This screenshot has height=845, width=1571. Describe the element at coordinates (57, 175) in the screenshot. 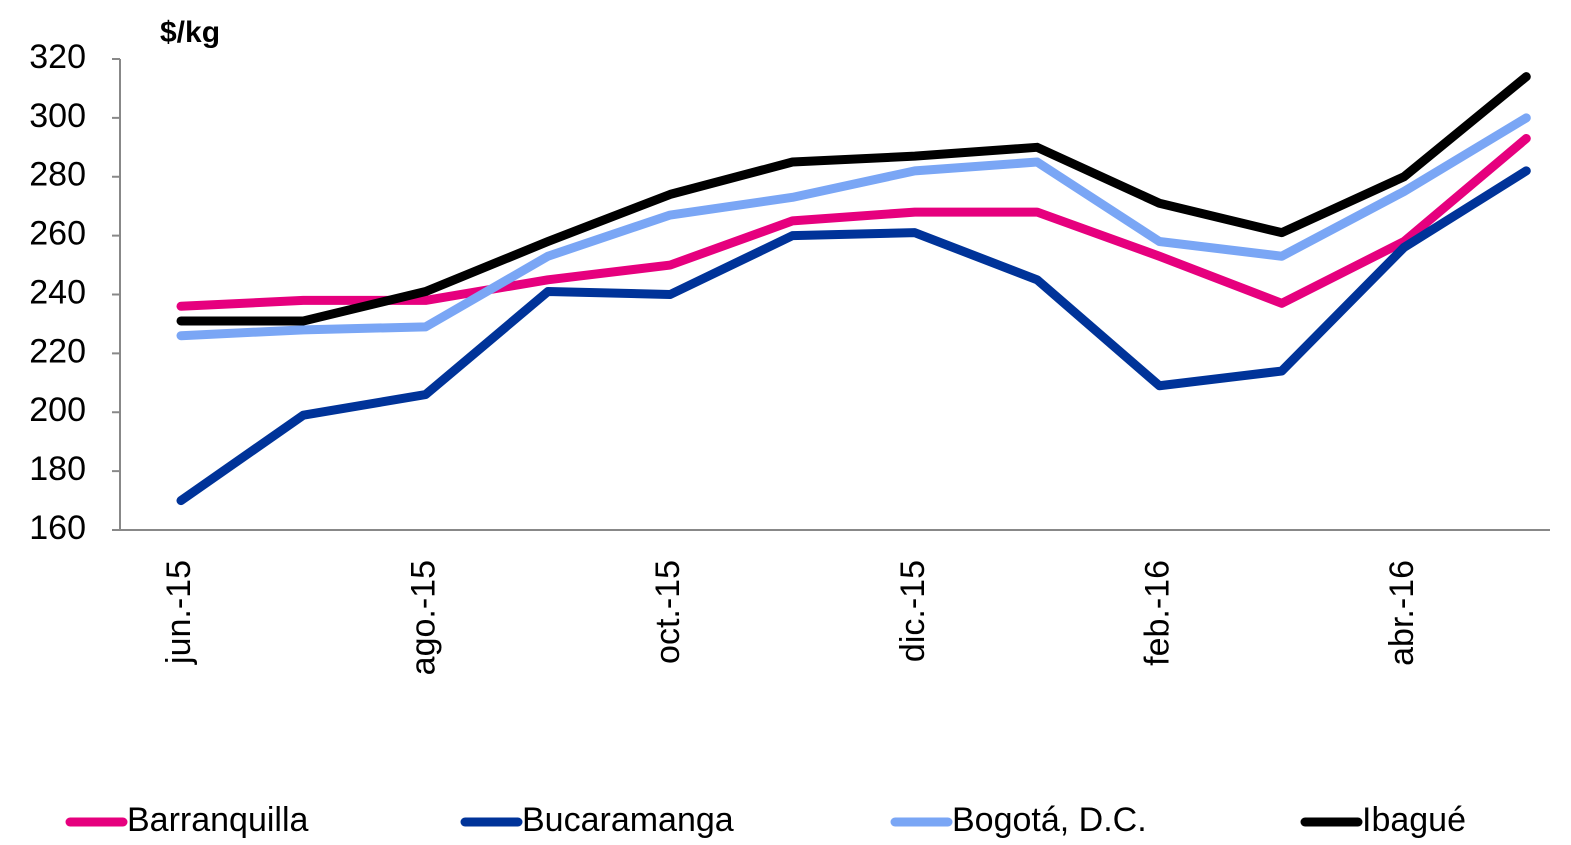

I see `y-tick-label: 280` at that location.